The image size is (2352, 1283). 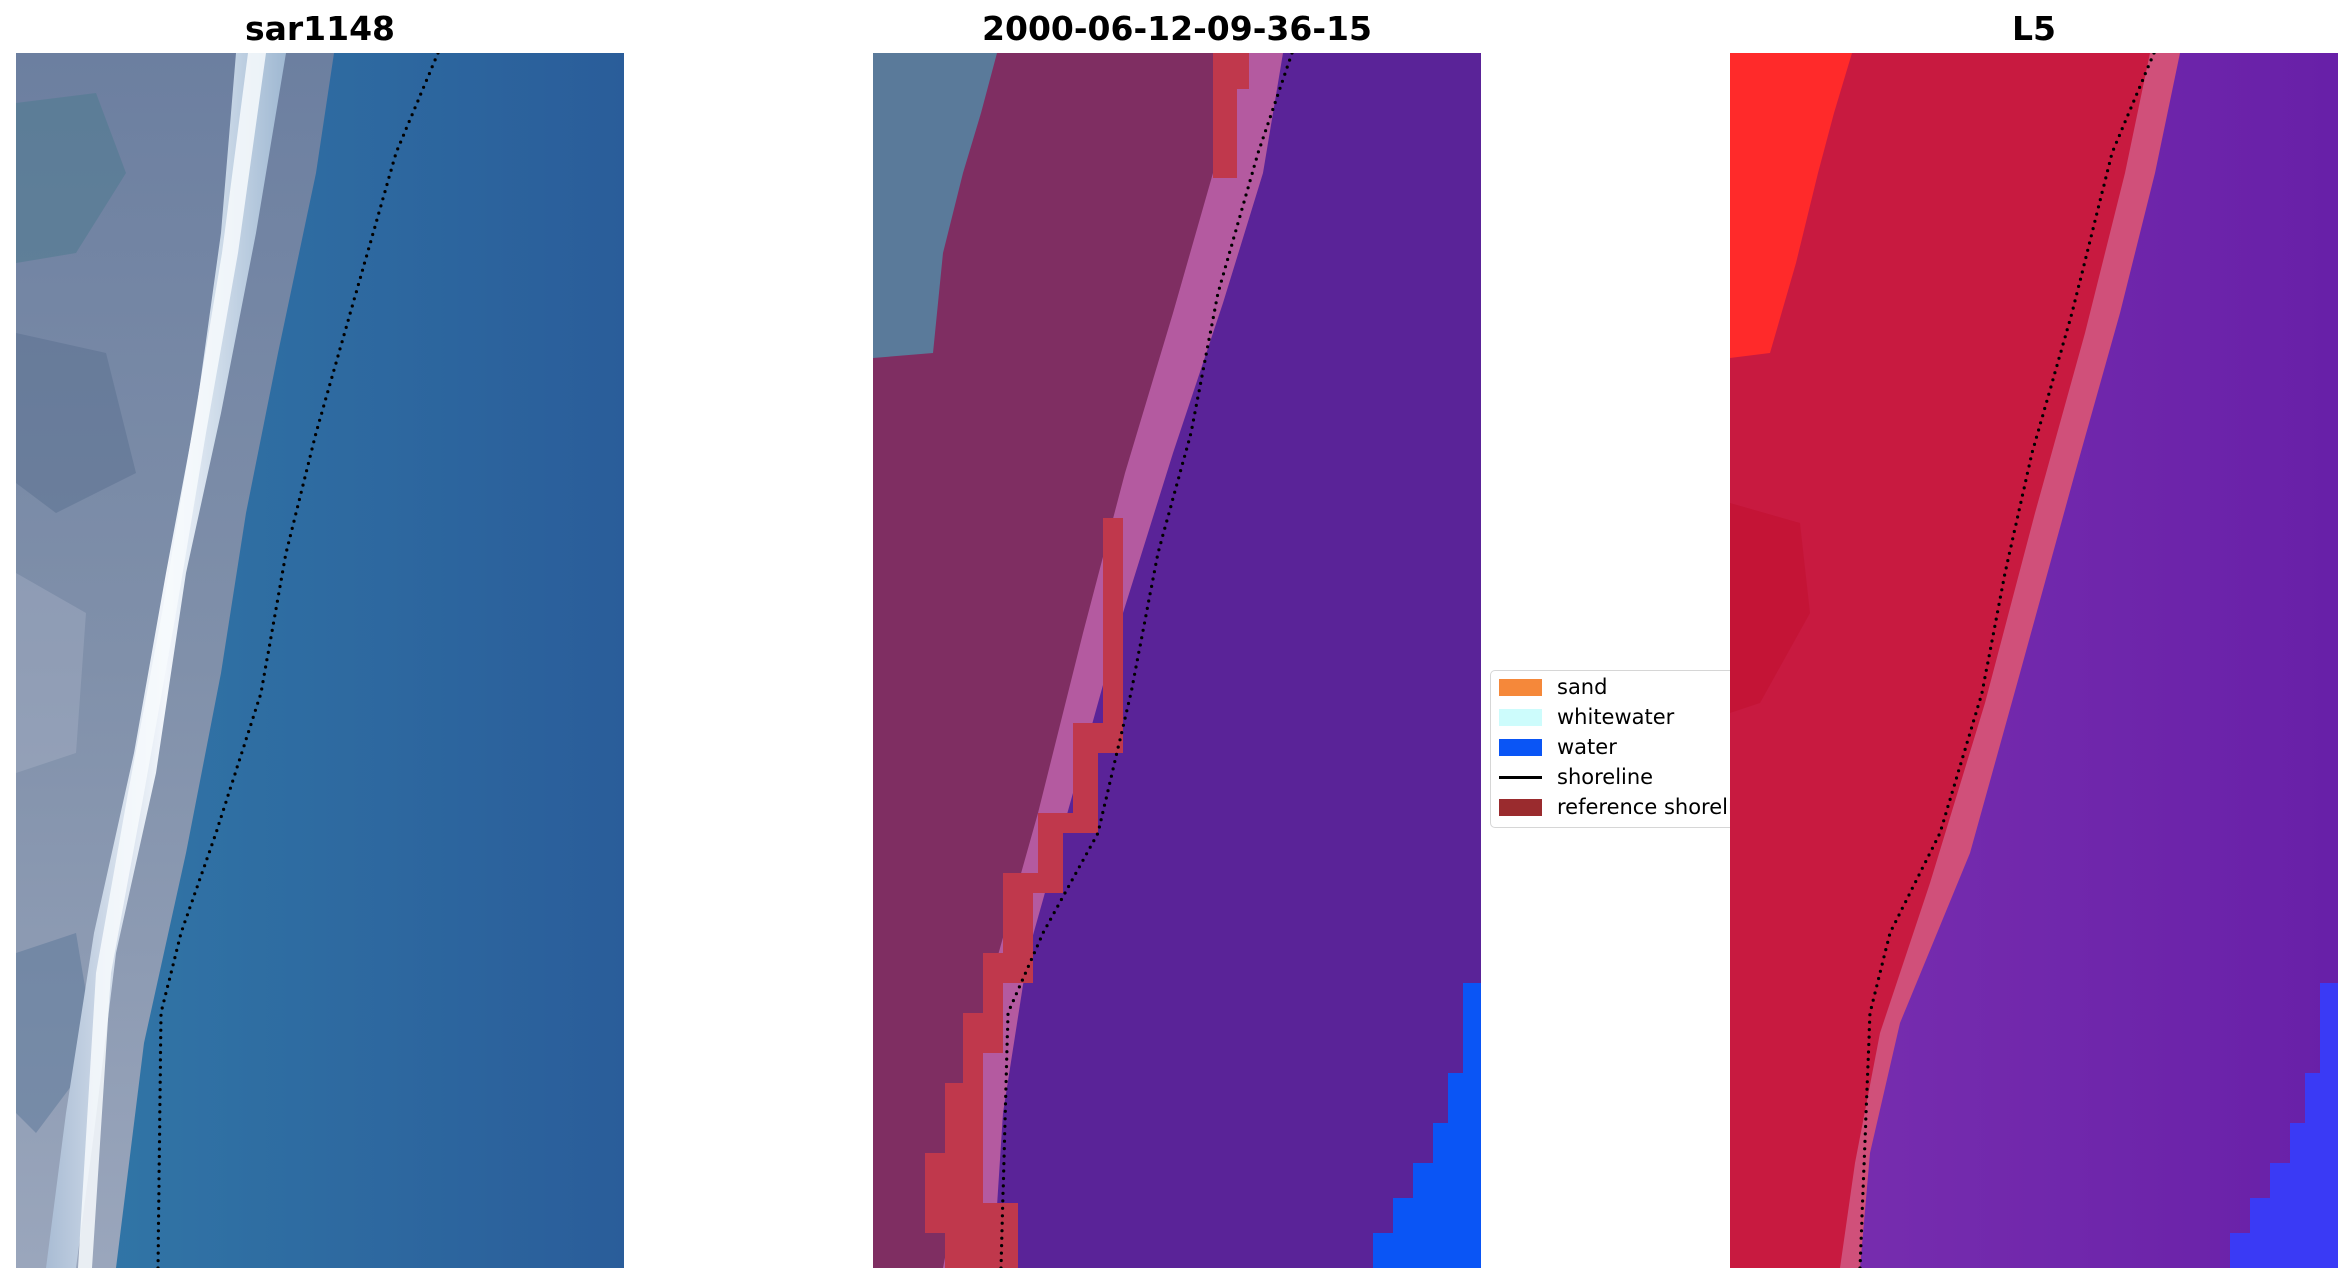 What do you see at coordinates (1520, 747) in the screenshot?
I see `legend-swatch-water` at bounding box center [1520, 747].